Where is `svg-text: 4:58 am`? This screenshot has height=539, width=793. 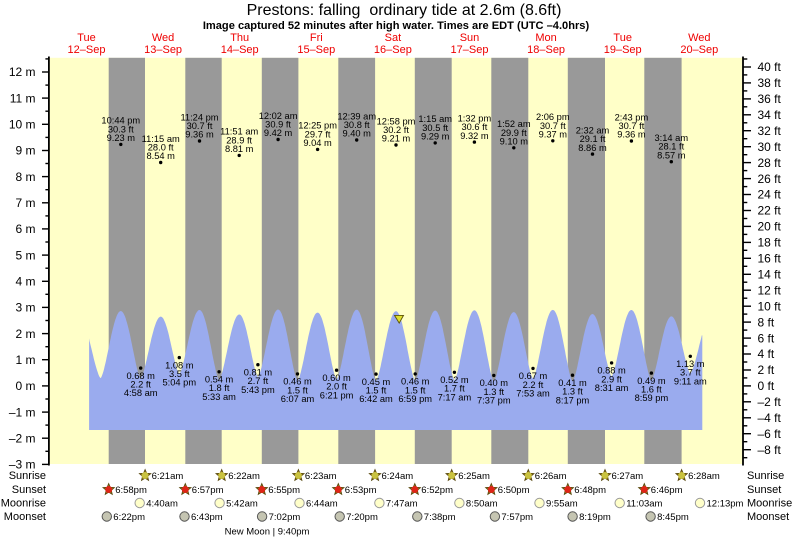 svg-text: 4:58 am is located at coordinates (141, 393).